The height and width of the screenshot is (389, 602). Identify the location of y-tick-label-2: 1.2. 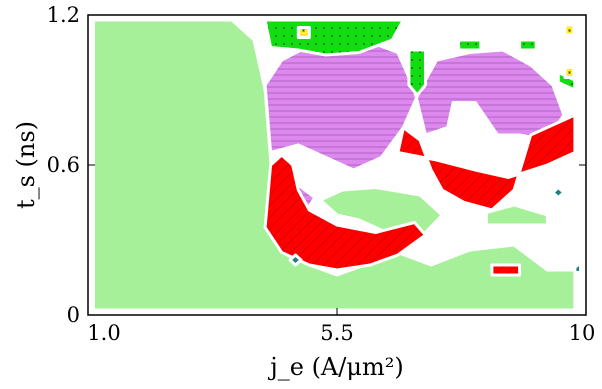
(63, 15).